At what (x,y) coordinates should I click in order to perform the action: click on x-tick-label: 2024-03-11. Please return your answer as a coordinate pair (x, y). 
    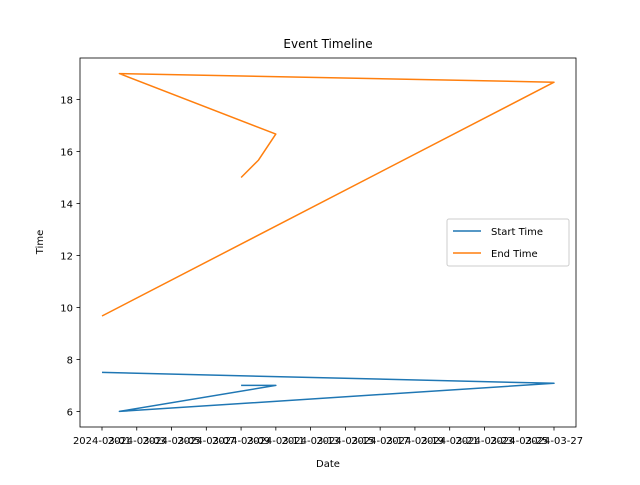
    Looking at the image, I should click on (276, 441).